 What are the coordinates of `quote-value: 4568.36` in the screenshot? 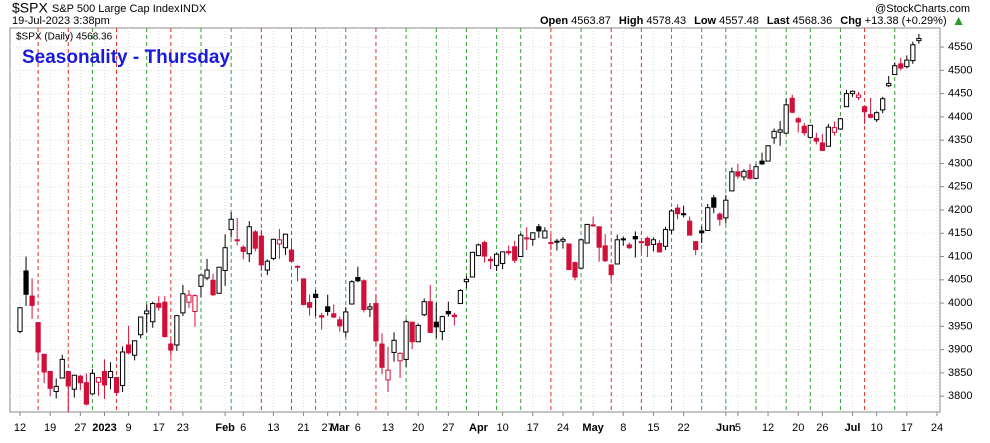 It's located at (813, 21).